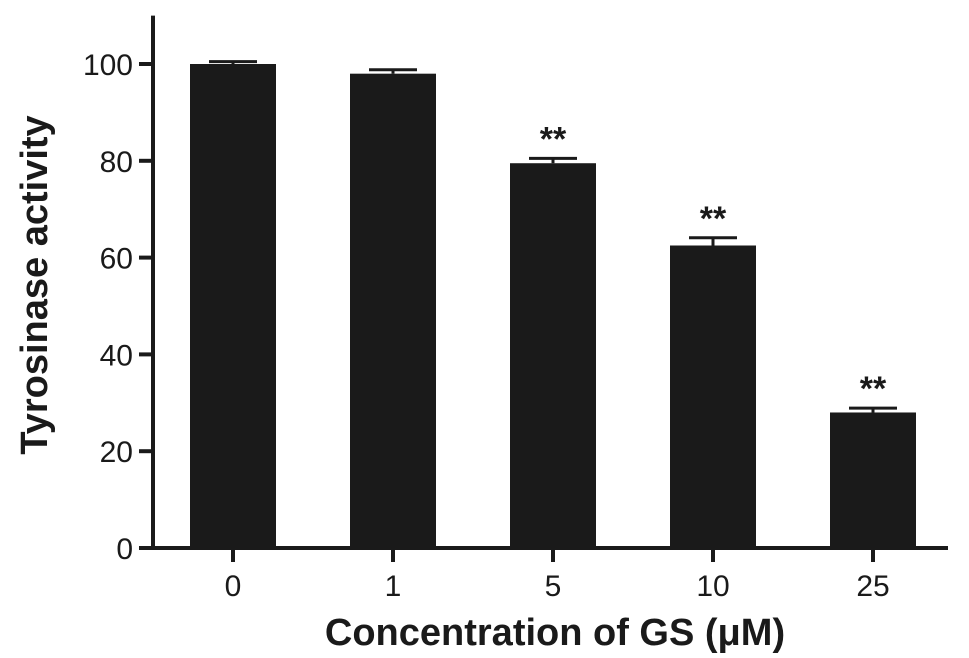 This screenshot has width=969, height=658. Describe the element at coordinates (118, 307) in the screenshot. I see `y-ticks: 0 20 40 60 80 100` at that location.